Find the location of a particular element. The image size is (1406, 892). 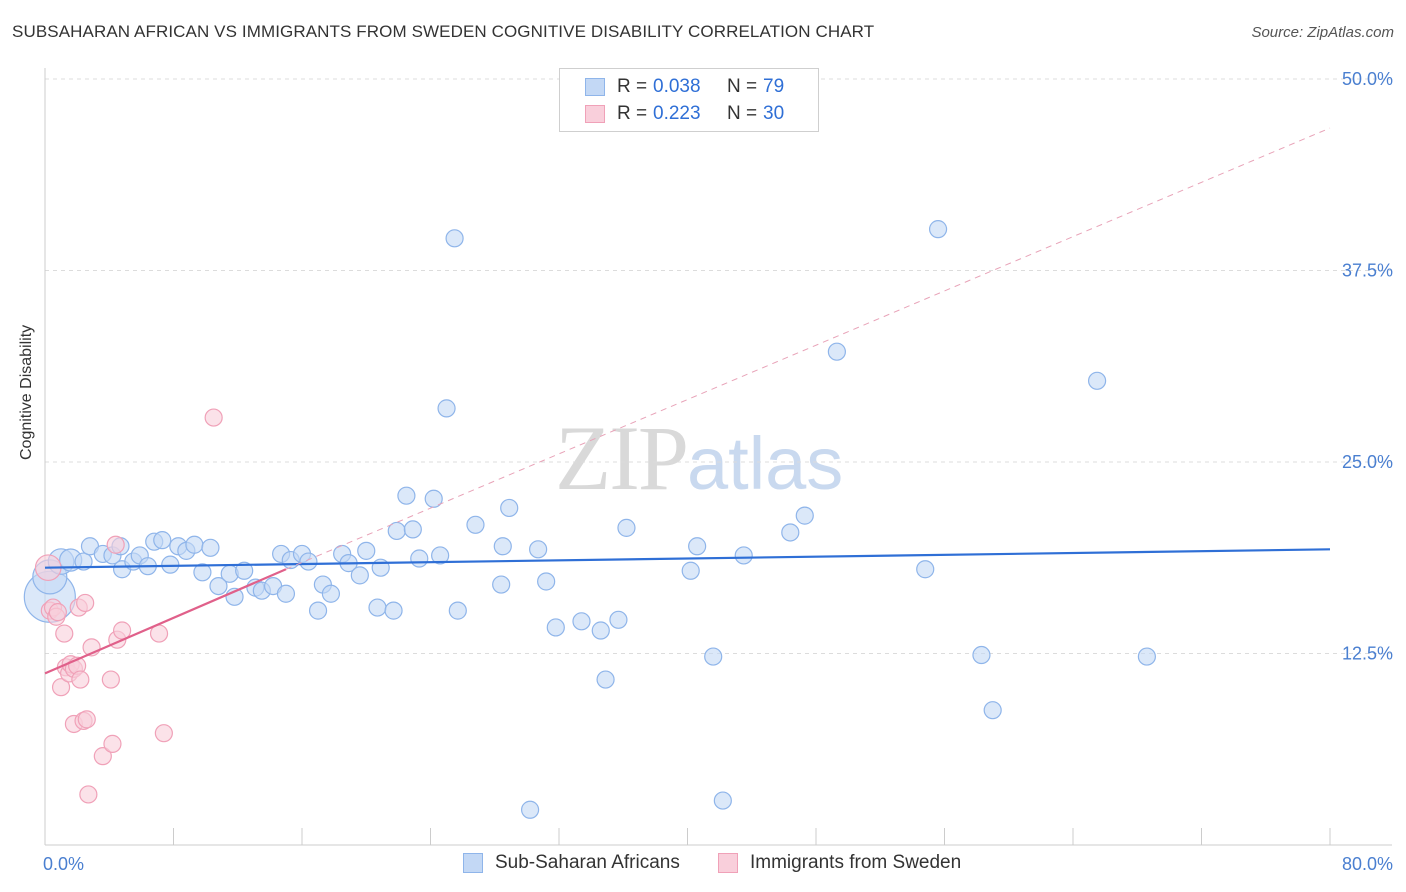

y-tick-label: 37.5% is located at coordinates (1367, 271).